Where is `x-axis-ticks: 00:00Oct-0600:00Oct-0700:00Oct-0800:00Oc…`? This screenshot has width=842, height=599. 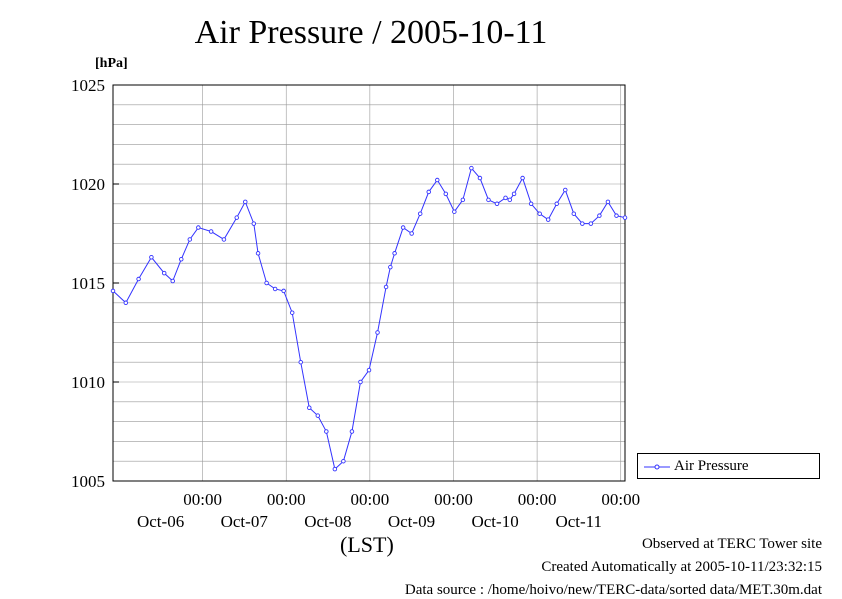 x-axis-ticks: 00:00Oct-0600:00Oct-0700:00Oct-0800:00Oc… is located at coordinates (388, 510).